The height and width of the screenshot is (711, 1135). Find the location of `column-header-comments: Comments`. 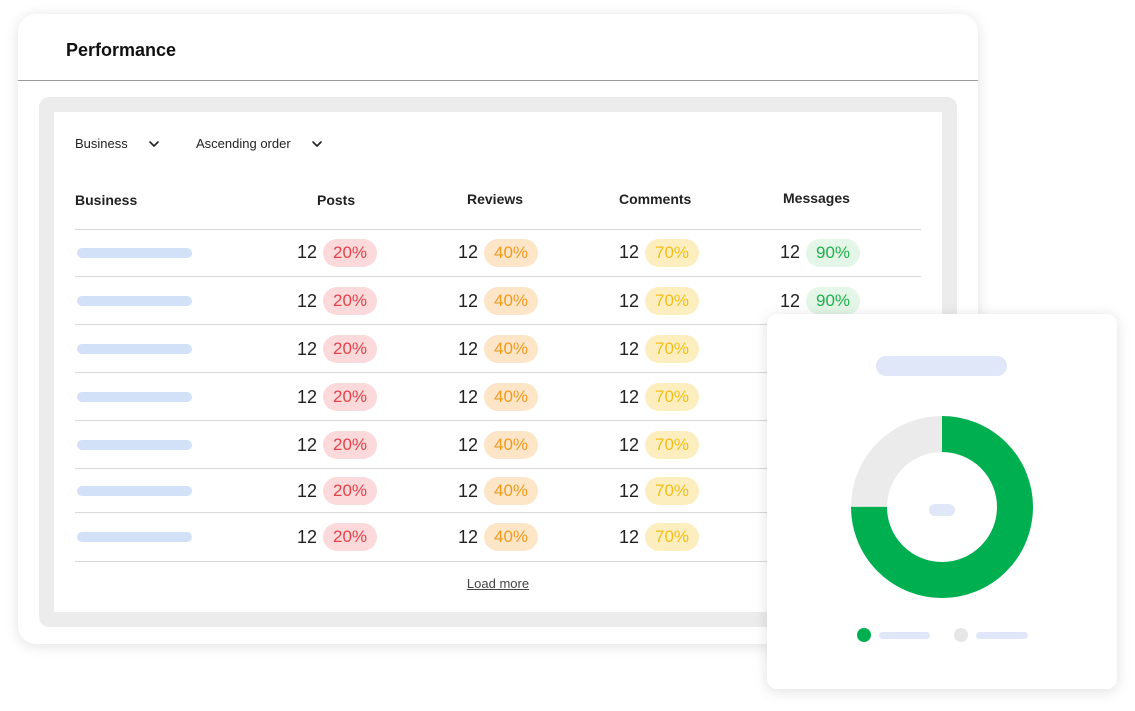

column-header-comments: Comments is located at coordinates (655, 199).